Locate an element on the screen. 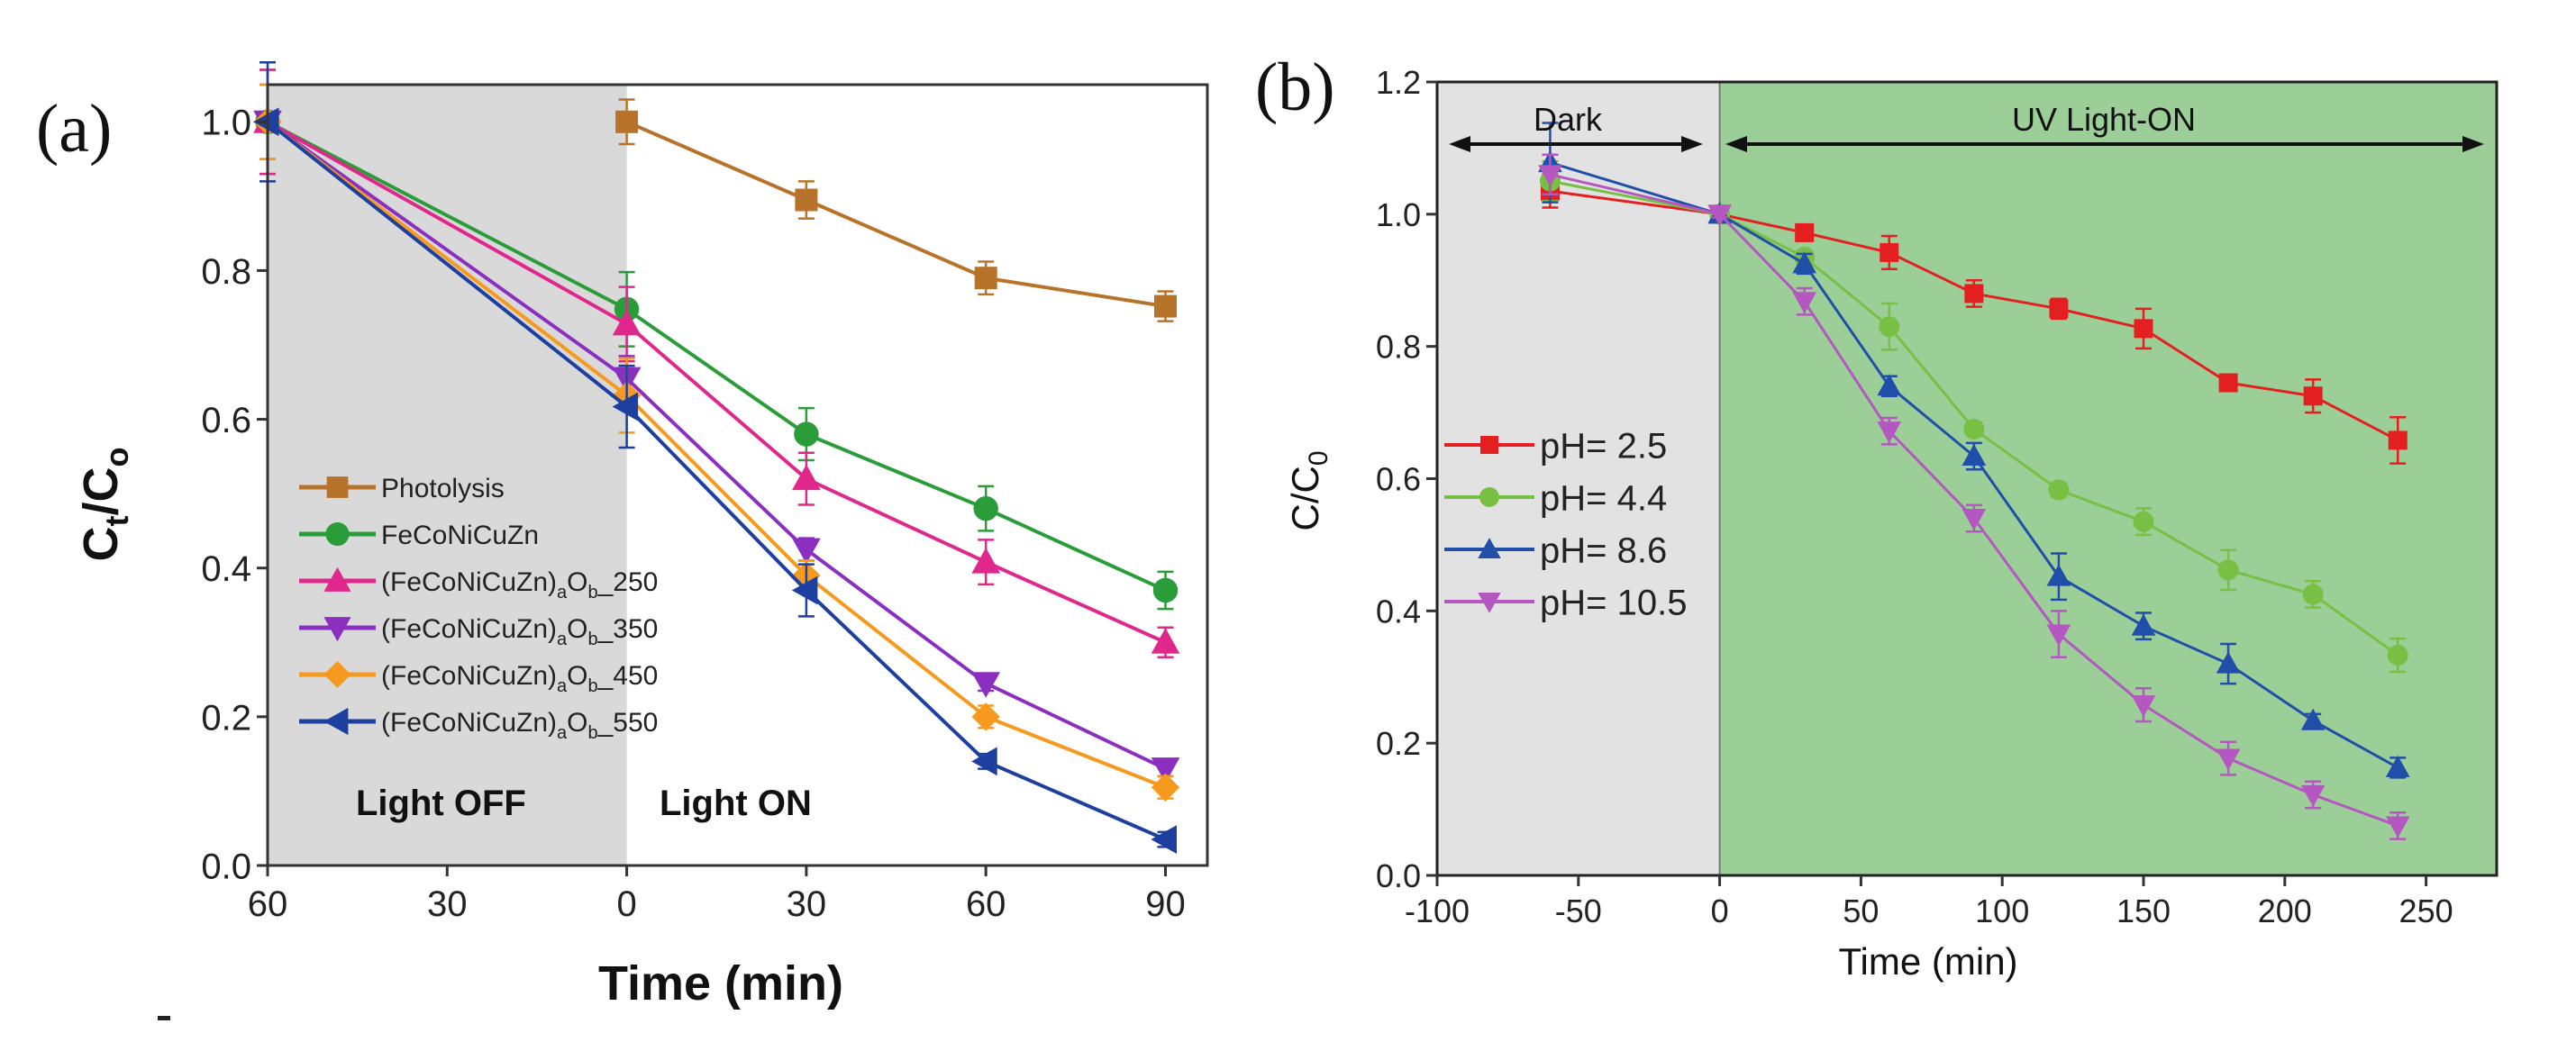  legend-label: (FeCoNiCuZn)aOb_350 is located at coordinates (519, 632).